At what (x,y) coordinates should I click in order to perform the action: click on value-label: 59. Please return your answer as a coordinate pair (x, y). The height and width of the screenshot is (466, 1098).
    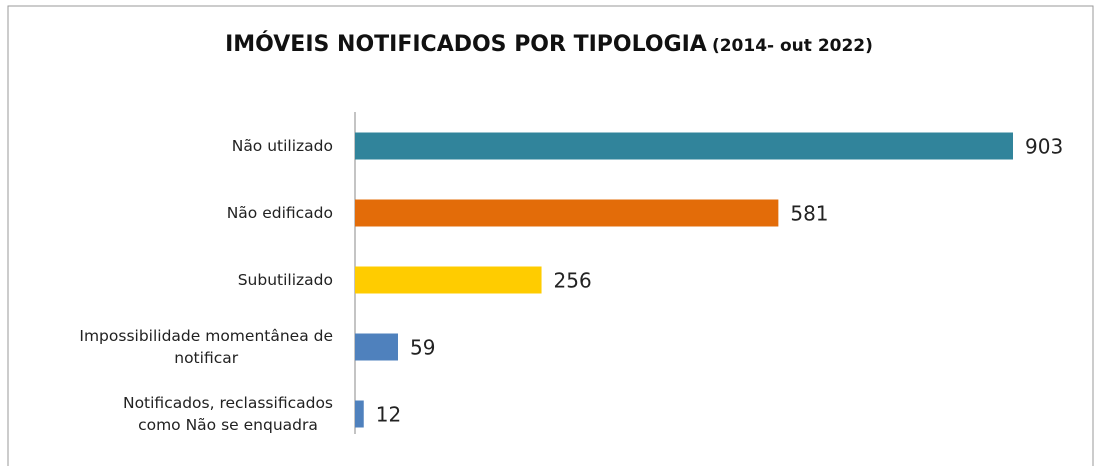
    Looking at the image, I should click on (422, 348).